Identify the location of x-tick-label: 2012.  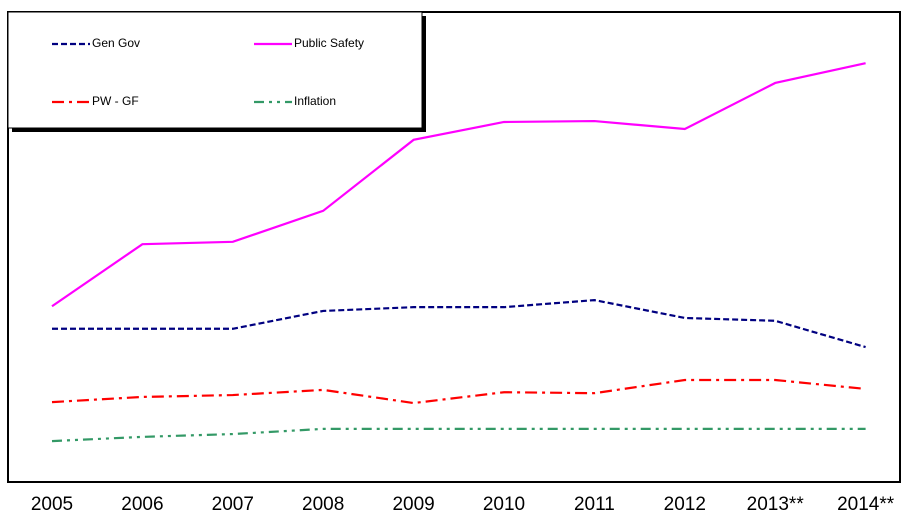
(685, 504).